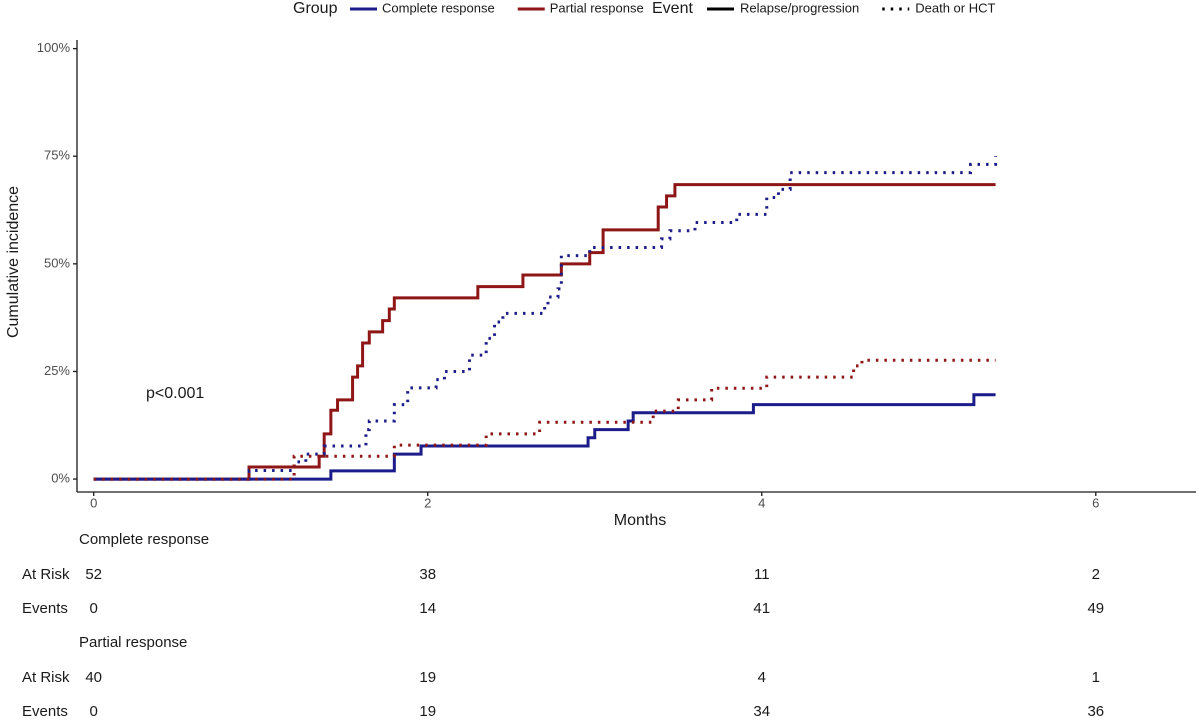 This screenshot has width=1200, height=721. Describe the element at coordinates (427, 608) in the screenshot. I see `risk-value: 14` at that location.